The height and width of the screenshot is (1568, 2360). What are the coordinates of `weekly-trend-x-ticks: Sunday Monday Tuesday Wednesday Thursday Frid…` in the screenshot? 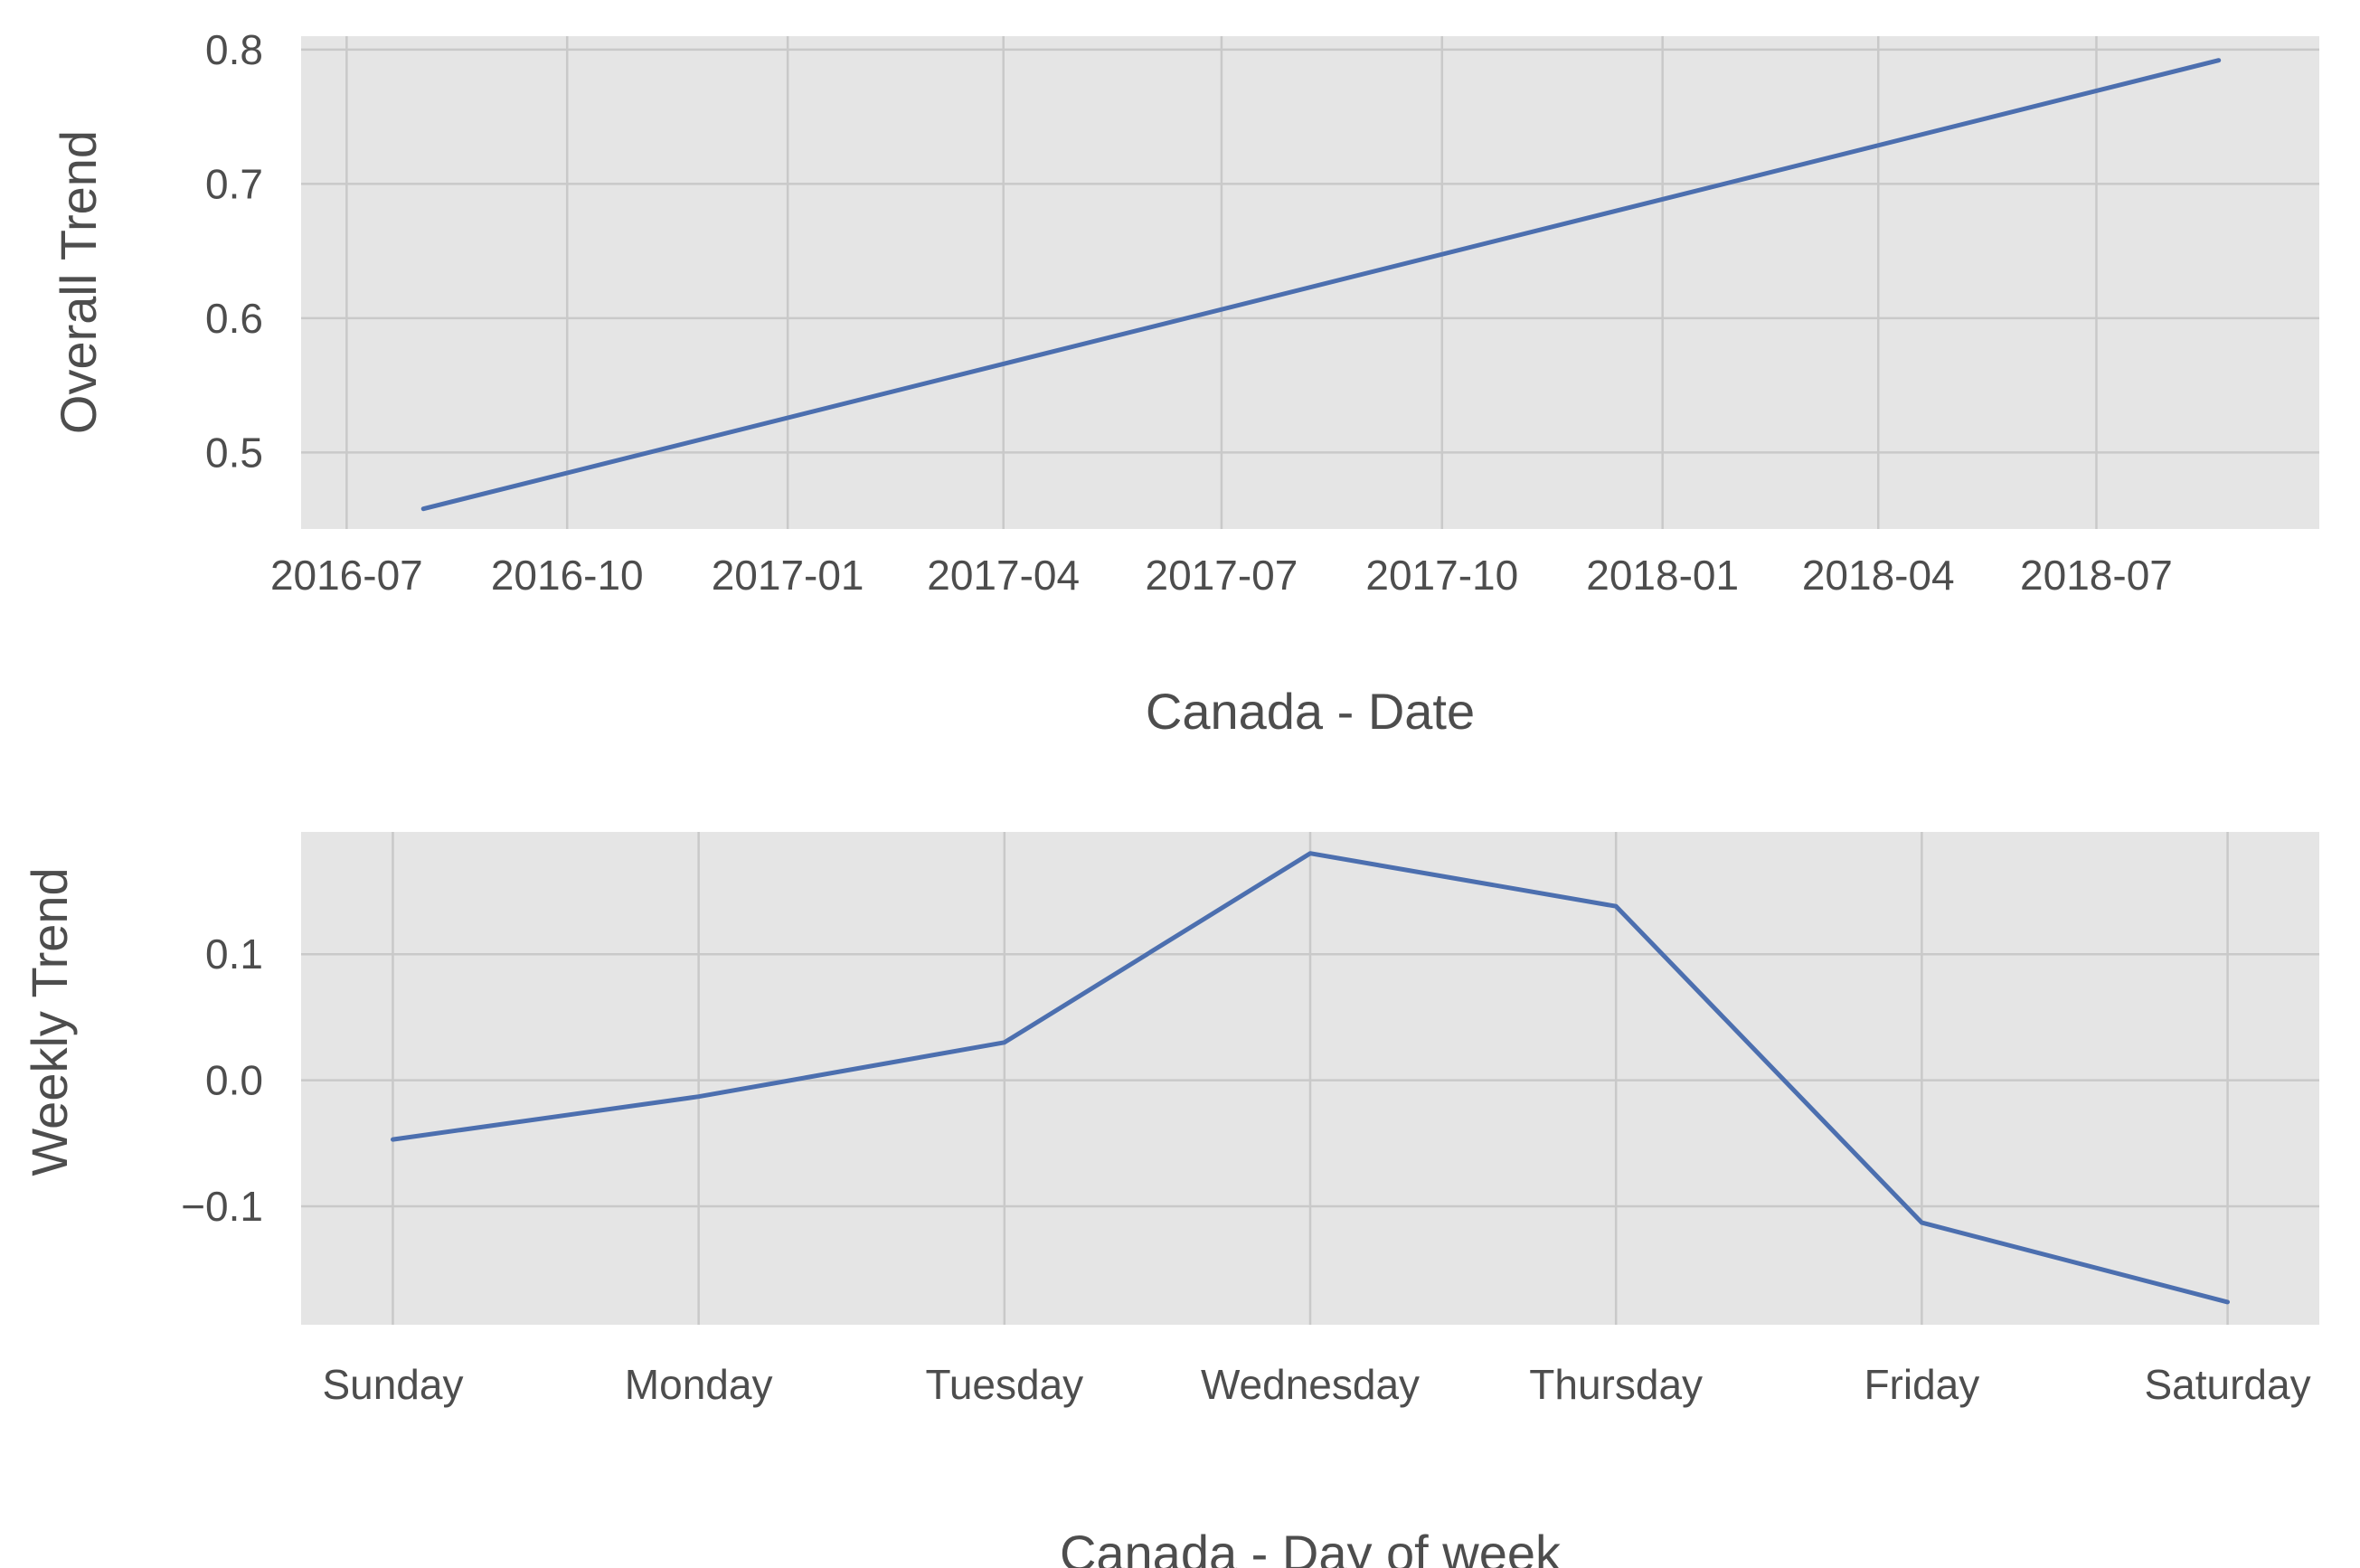 It's located at (1316, 1384).